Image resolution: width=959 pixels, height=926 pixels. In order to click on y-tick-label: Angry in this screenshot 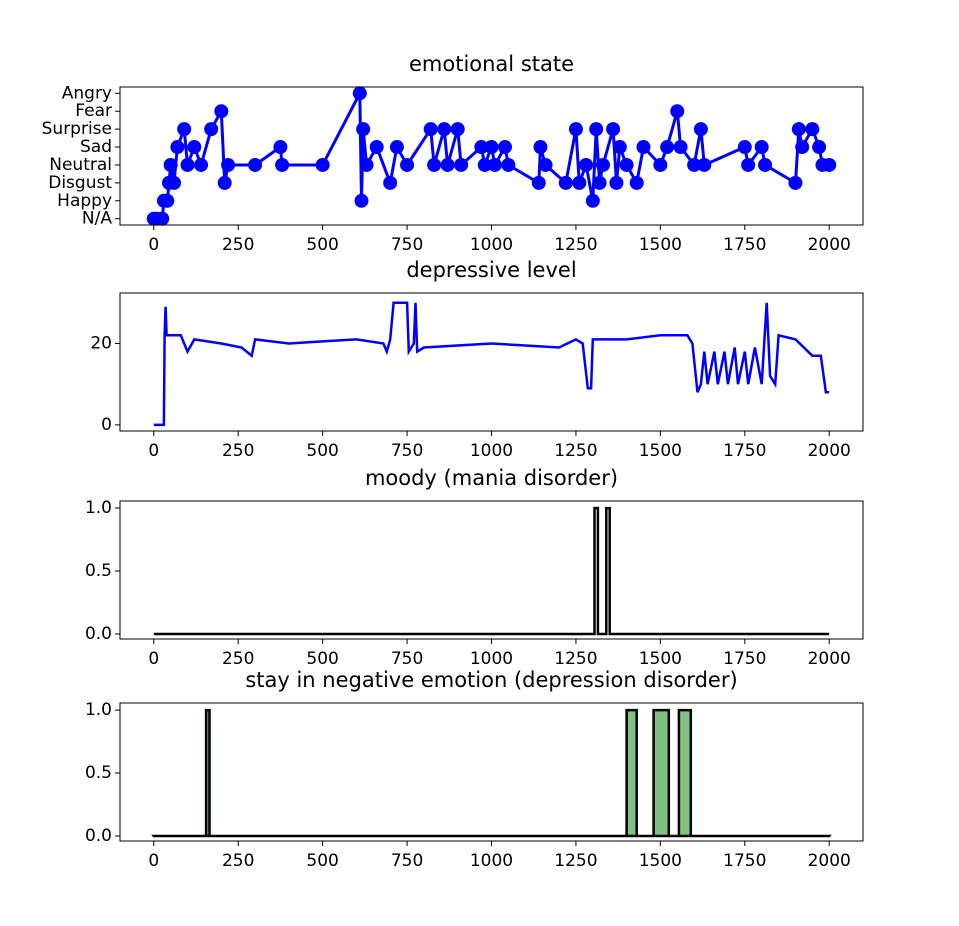, I will do `click(87, 93)`.